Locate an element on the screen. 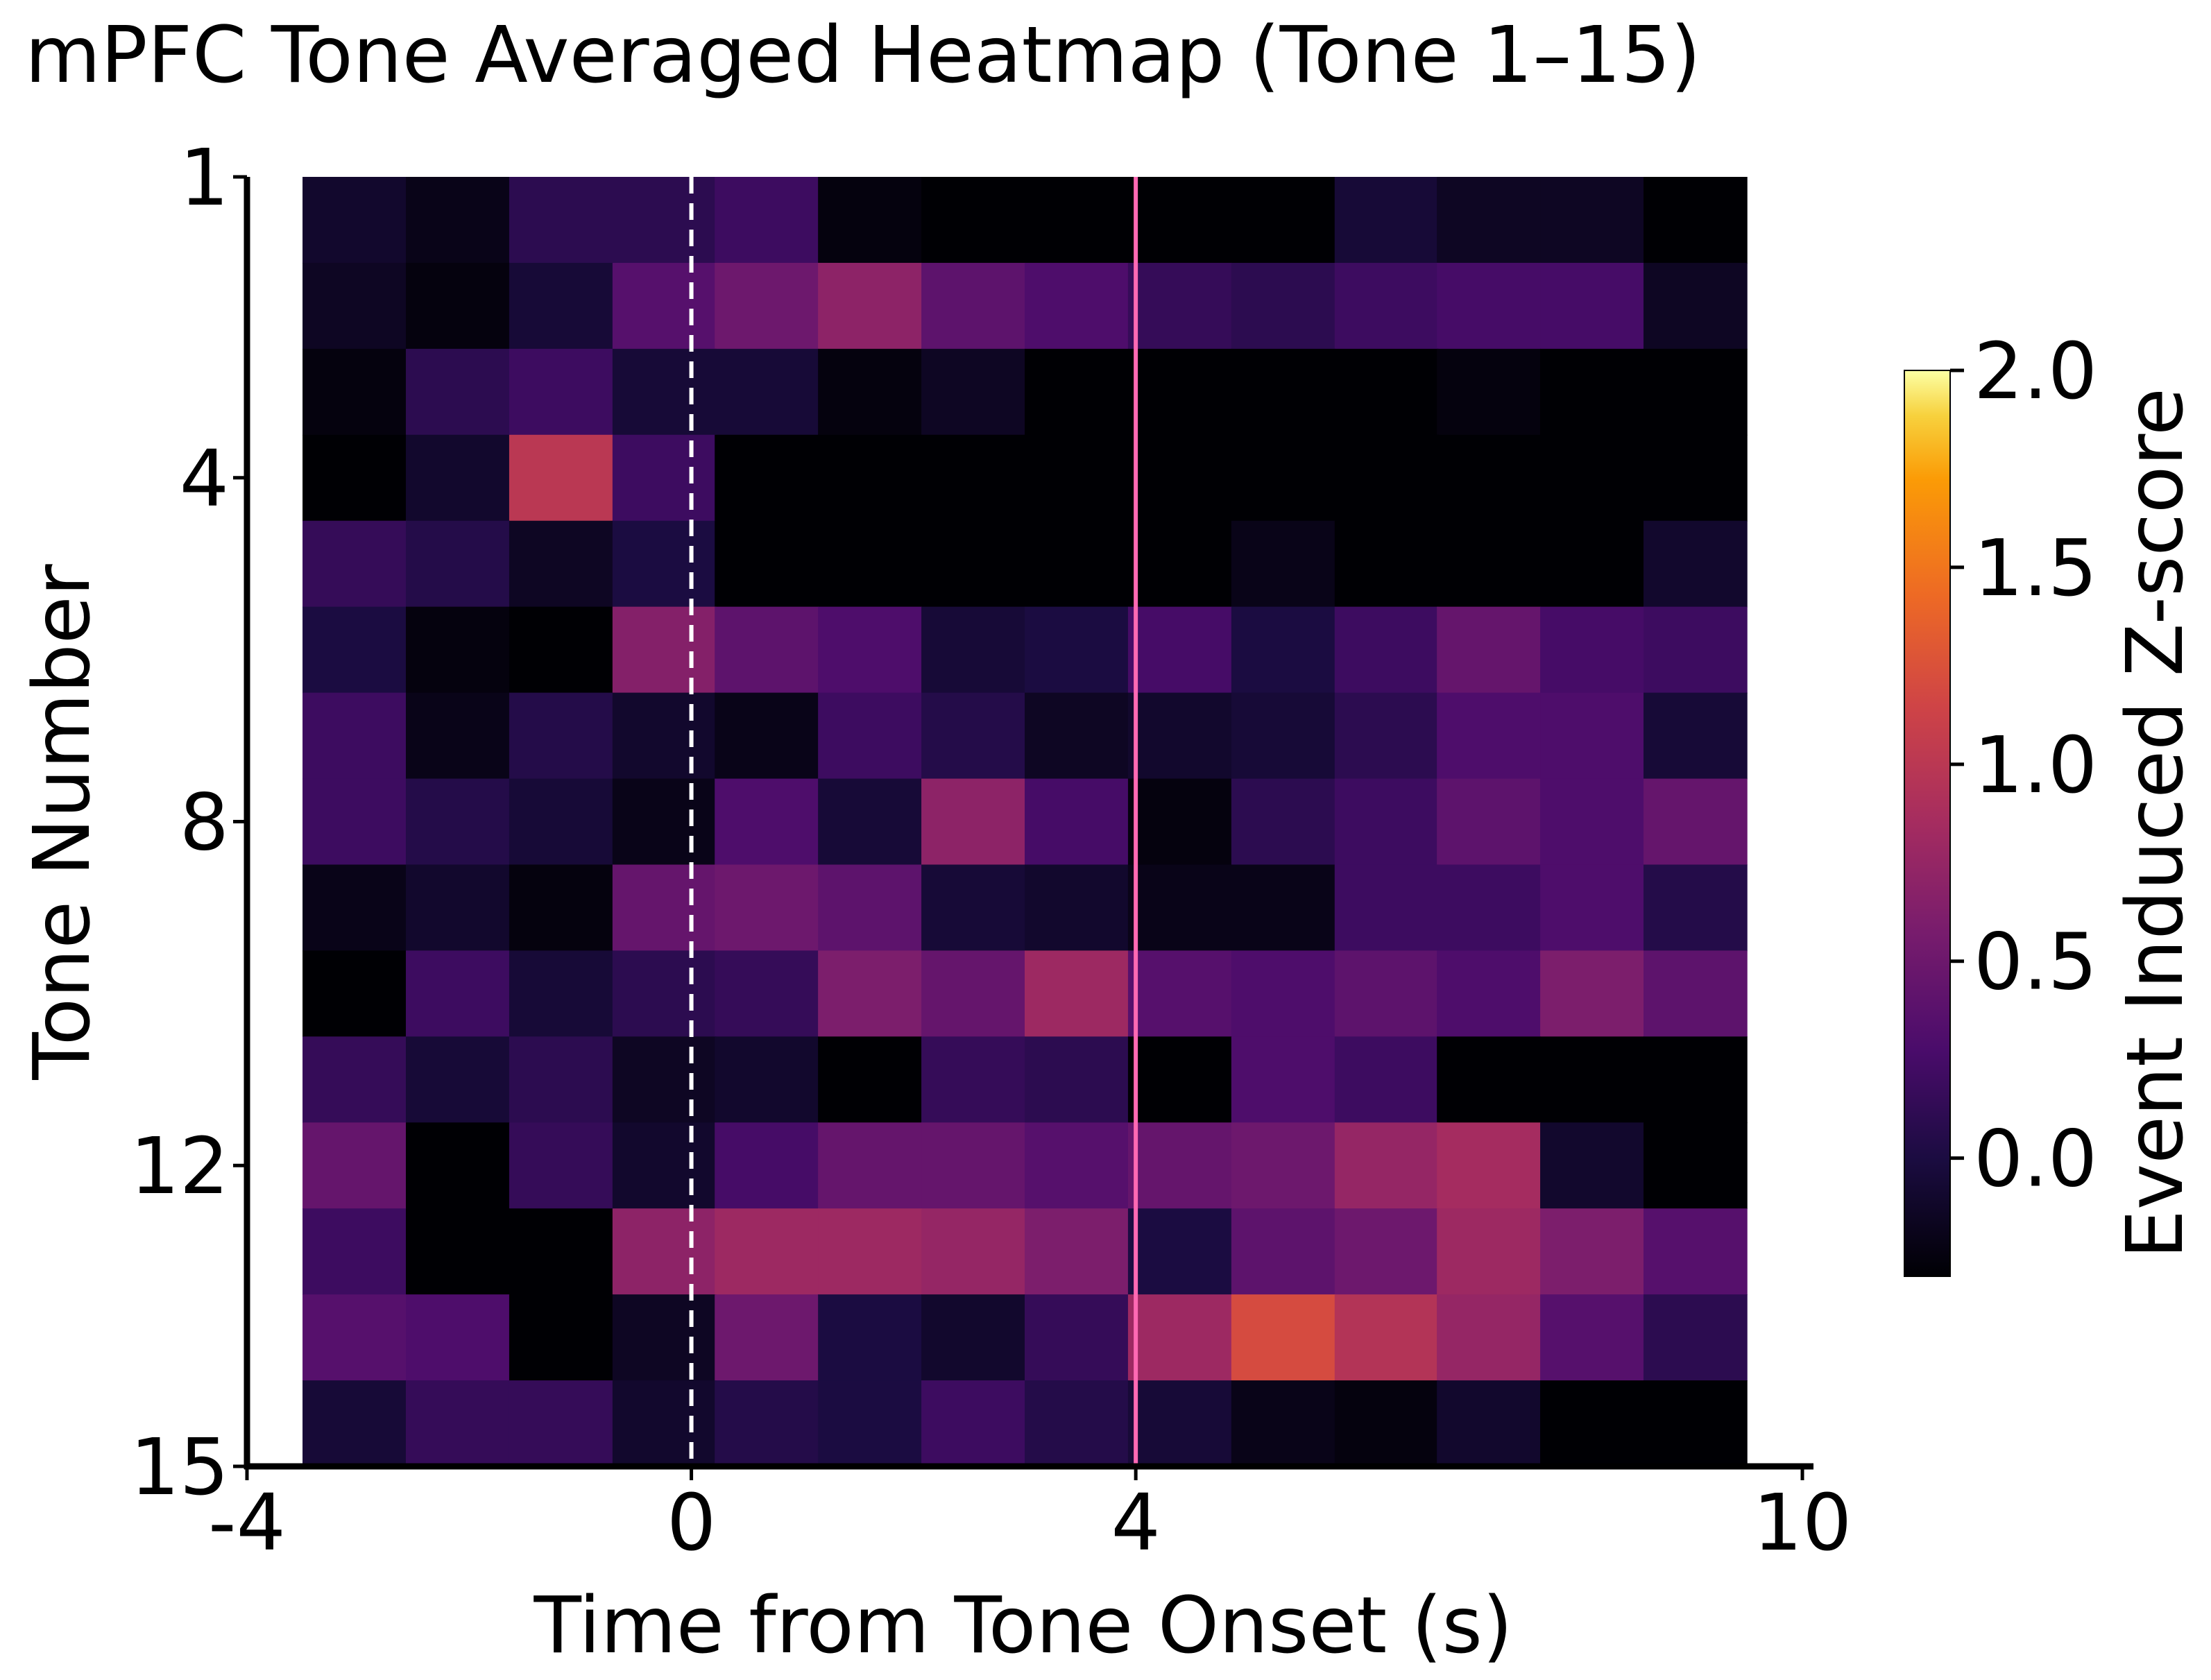 The height and width of the screenshot is (1680, 2211). colorbar-tick-label: 0.5 is located at coordinates (2035, 963).